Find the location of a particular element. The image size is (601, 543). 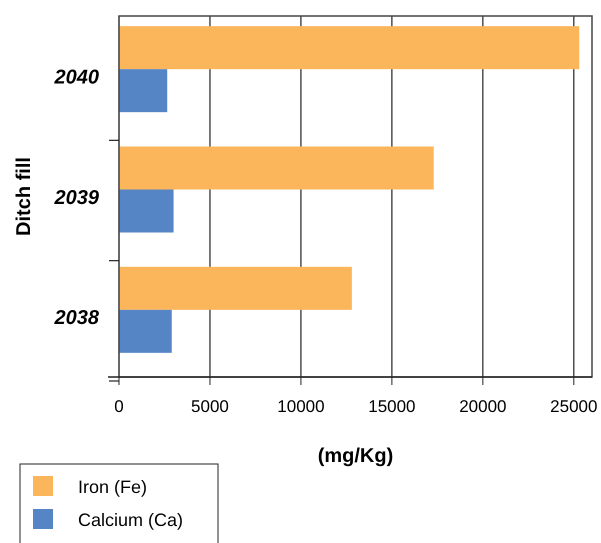

legend-label: Calcium (Ca) is located at coordinates (131, 520).